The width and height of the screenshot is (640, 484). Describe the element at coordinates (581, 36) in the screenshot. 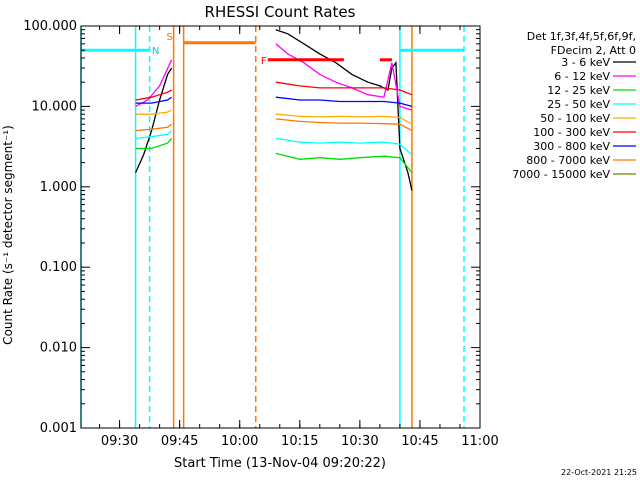

I see `legend-header-line-0: Det 1f,3f,4f,5f,6f,9f,` at that location.